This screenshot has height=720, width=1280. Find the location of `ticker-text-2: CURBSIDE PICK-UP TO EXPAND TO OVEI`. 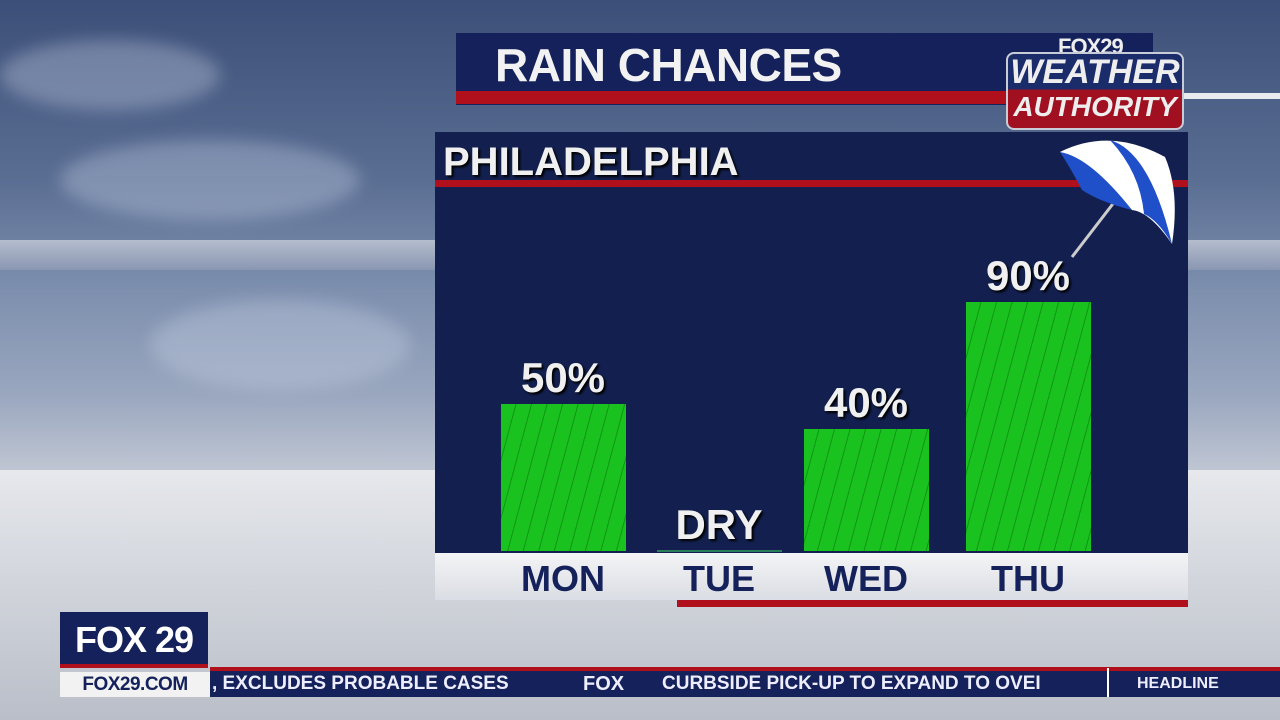

ticker-text-2: CURBSIDE PICK-UP TO EXPAND TO OVEI is located at coordinates (851, 683).